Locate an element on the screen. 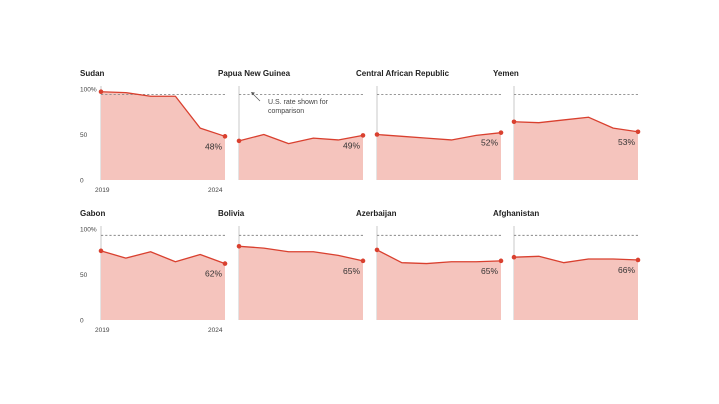  panel: Afghanistan 66% is located at coordinates (567, 264).